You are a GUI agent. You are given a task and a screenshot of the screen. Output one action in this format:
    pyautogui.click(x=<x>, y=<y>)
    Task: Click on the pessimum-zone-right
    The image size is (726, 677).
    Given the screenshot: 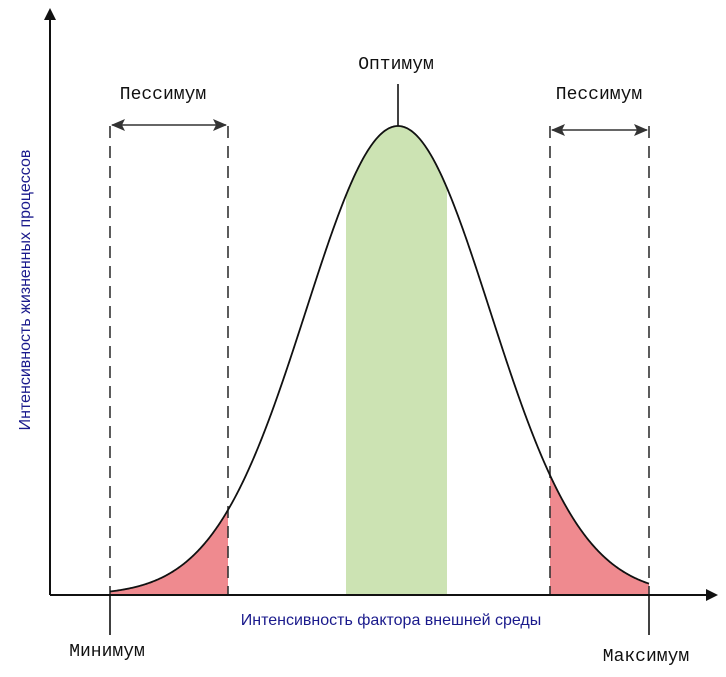 What is the action you would take?
    pyautogui.click(x=599, y=360)
    